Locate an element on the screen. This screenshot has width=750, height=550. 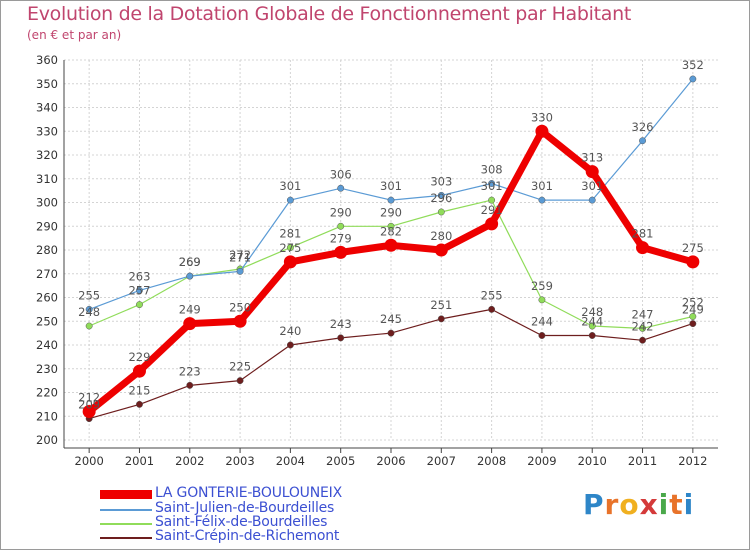
y-tick-label: 340 is located at coordinates (47, 108).